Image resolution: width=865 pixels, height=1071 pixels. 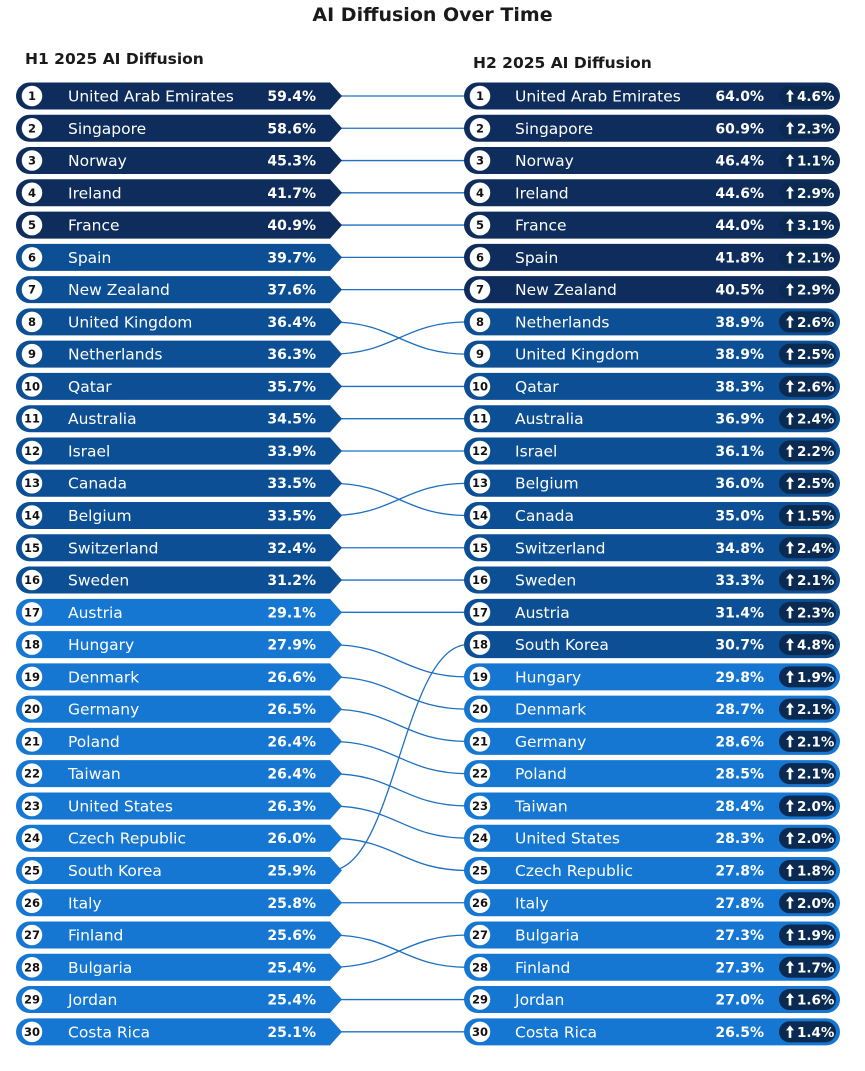 What do you see at coordinates (179, 903) in the screenshot?
I see `h1-row: 26 Italy 25.8%` at bounding box center [179, 903].